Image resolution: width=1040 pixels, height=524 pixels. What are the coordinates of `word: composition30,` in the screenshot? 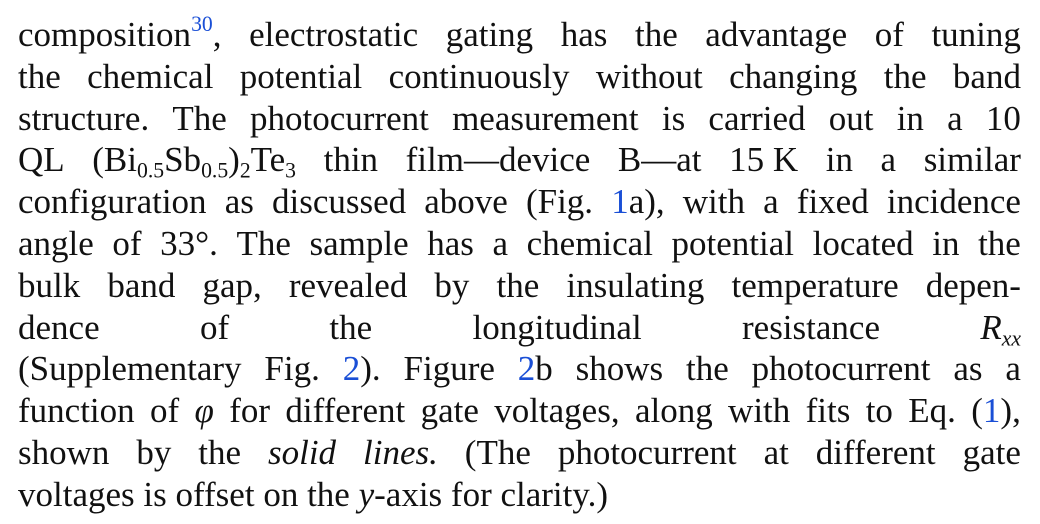 It's located at (120, 33).